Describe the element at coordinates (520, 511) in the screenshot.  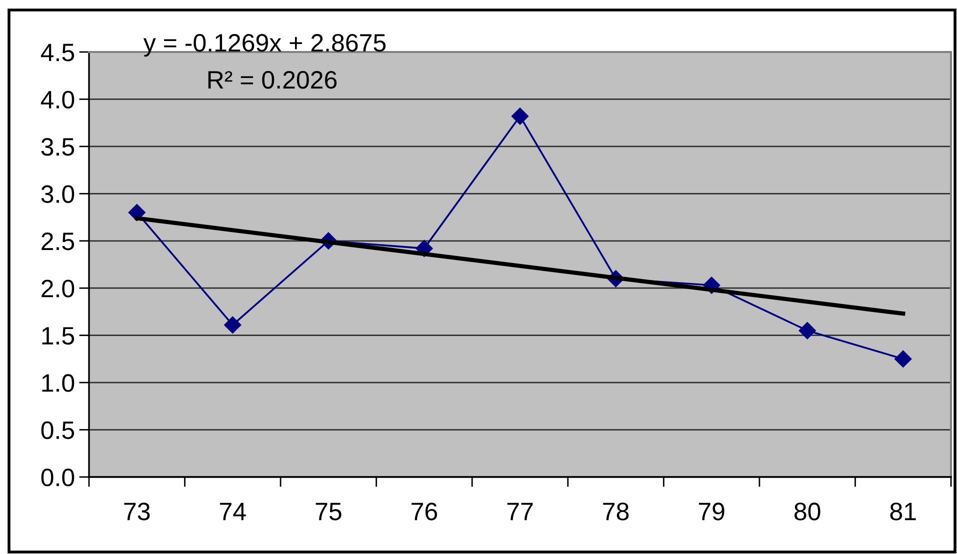
I see `x-tick-label: 77` at that location.